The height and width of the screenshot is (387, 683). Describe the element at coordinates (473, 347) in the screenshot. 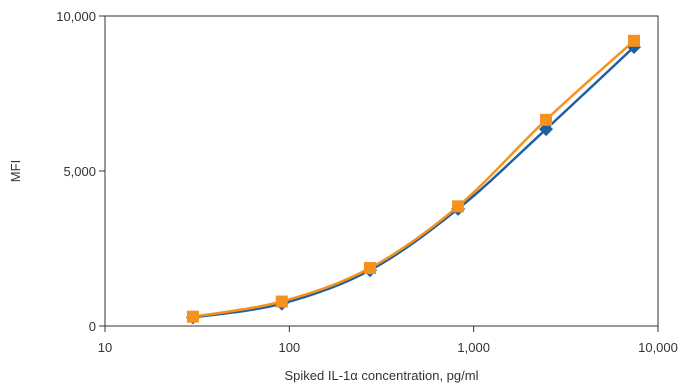

I see `x-tick-label: 1,000` at that location.